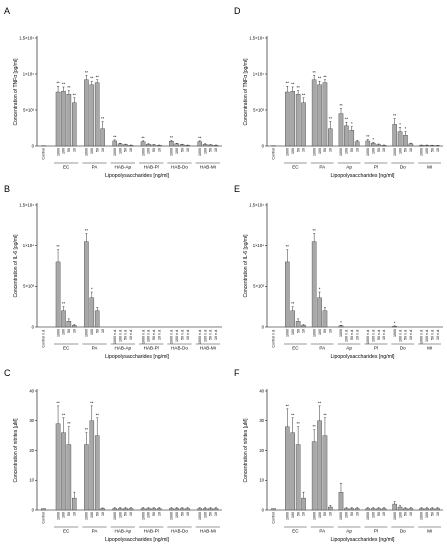  Describe the element at coordinates (26, 204) in the screenshot. I see `y-tick-label: 1.5×10⁴` at that location.